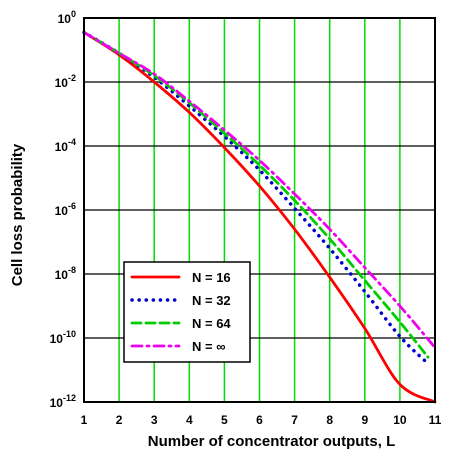 This screenshot has width=459, height=461. Describe the element at coordinates (63, 401) in the screenshot. I see `y-tick-label: 10⁻¹²` at that location.